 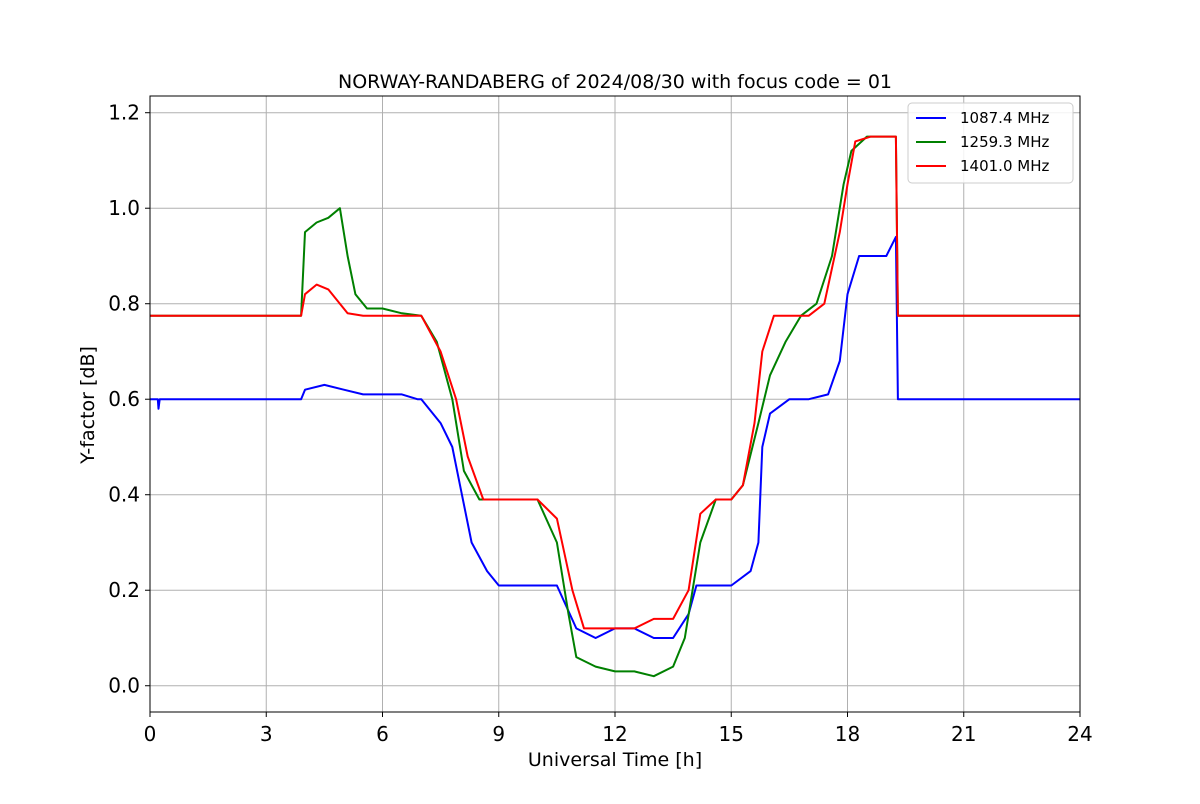 What do you see at coordinates (124, 686) in the screenshot?
I see `y-tick-label: 0.0` at bounding box center [124, 686].